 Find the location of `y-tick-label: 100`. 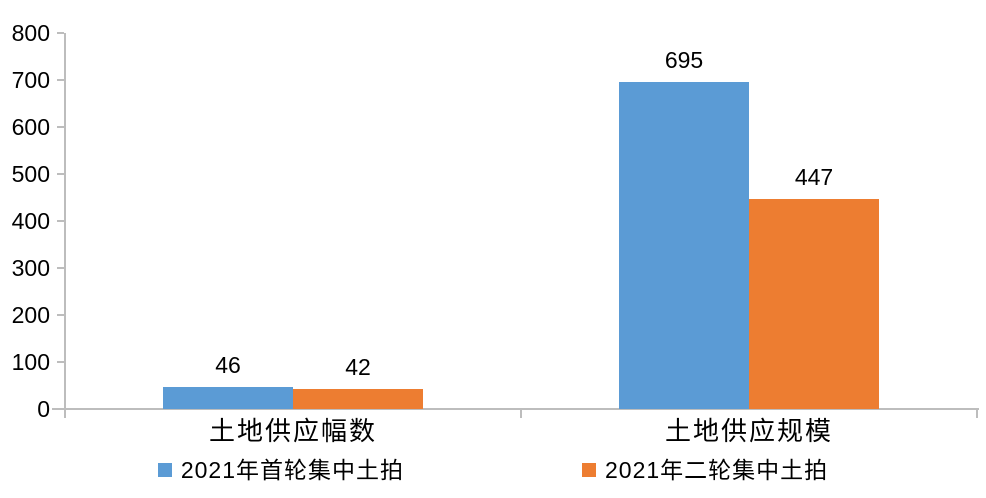

y-tick-label: 100 is located at coordinates (30, 362).